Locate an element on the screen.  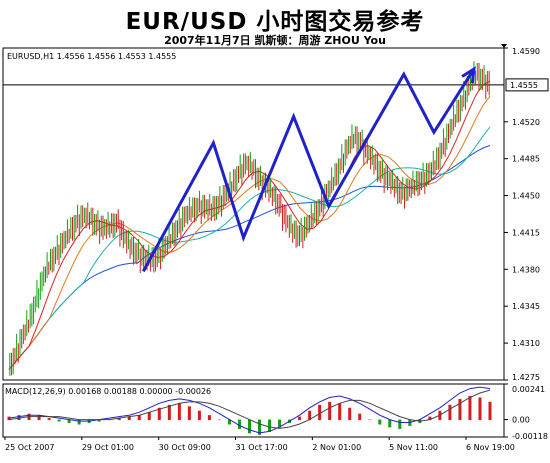
chart-title: EUR/USD 小时图交易参考 is located at coordinates (275, 22).